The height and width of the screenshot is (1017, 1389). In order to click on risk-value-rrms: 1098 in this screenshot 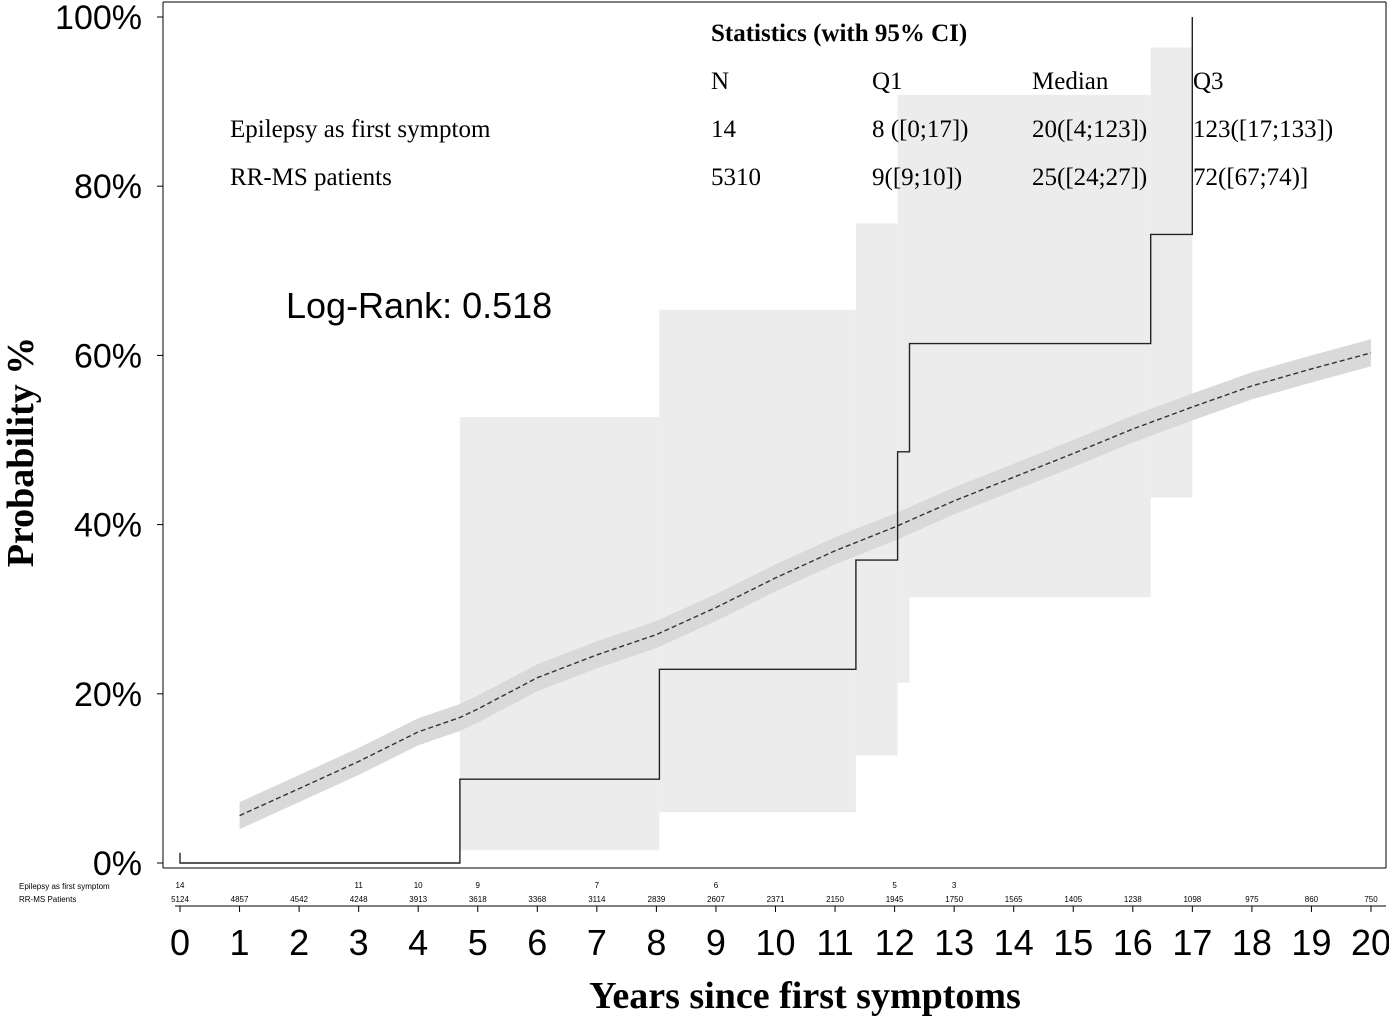, I will do `click(1192, 899)`.